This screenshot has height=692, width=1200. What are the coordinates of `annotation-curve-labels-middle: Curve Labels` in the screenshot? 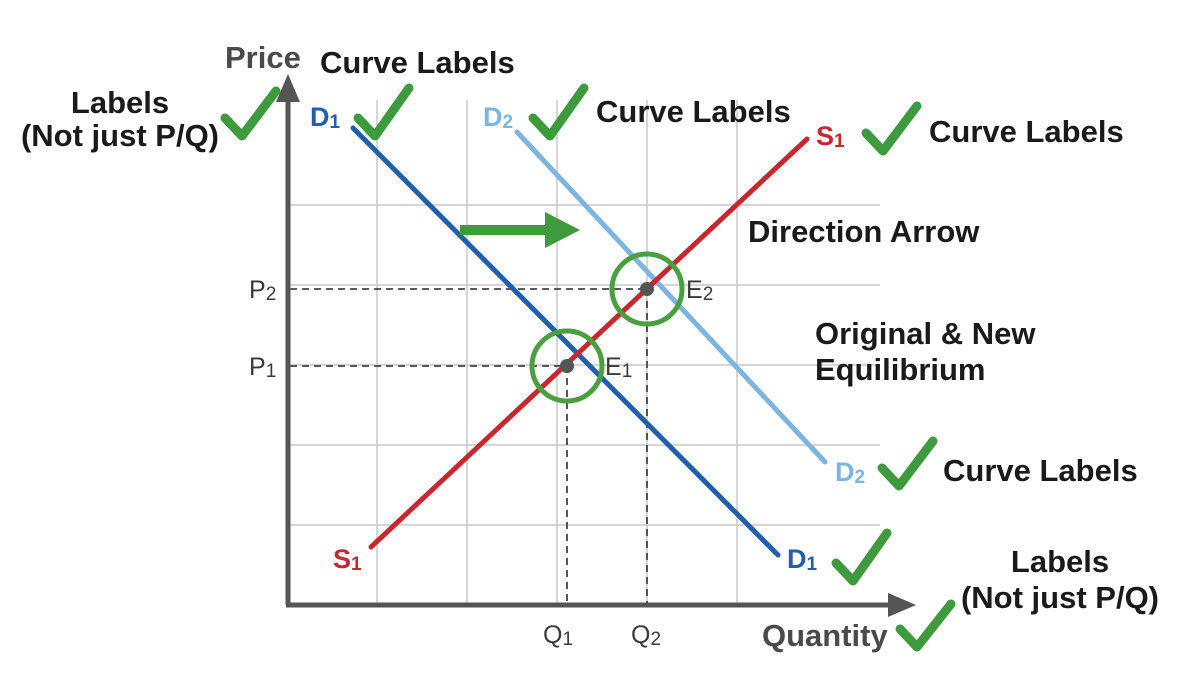 It's located at (693, 111).